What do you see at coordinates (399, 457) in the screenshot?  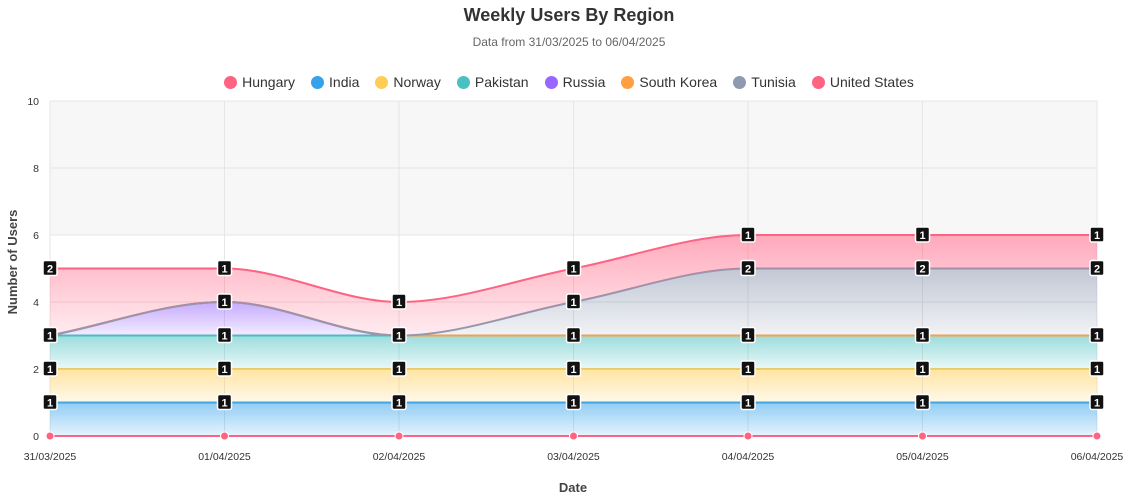 I see `x-tick-label: 02/04/2025` at bounding box center [399, 457].